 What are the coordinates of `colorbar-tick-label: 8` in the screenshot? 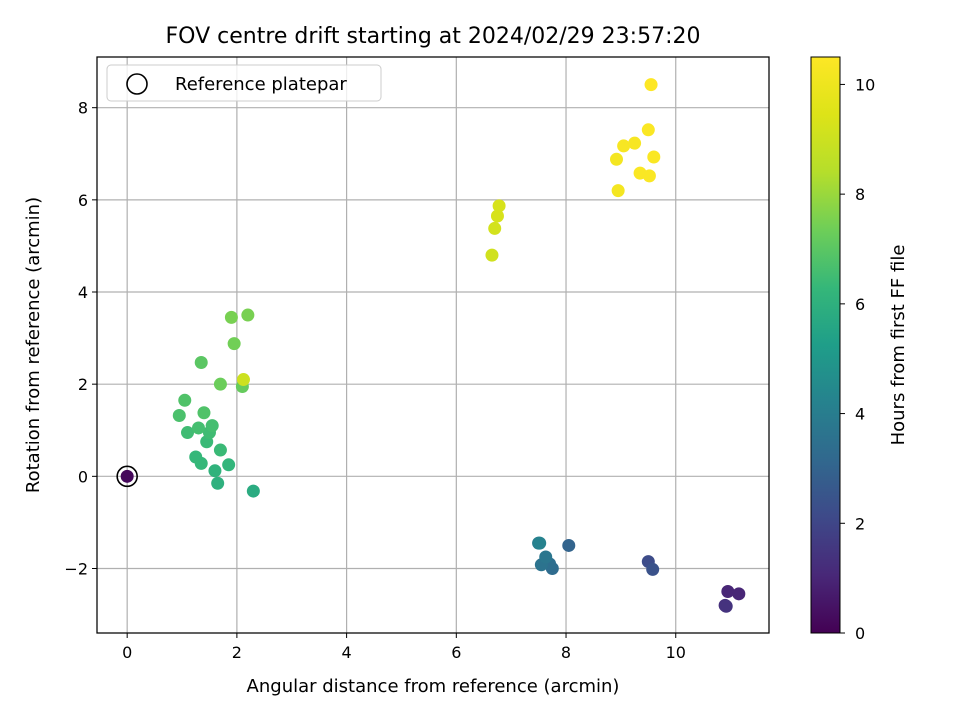 It's located at (860, 194).